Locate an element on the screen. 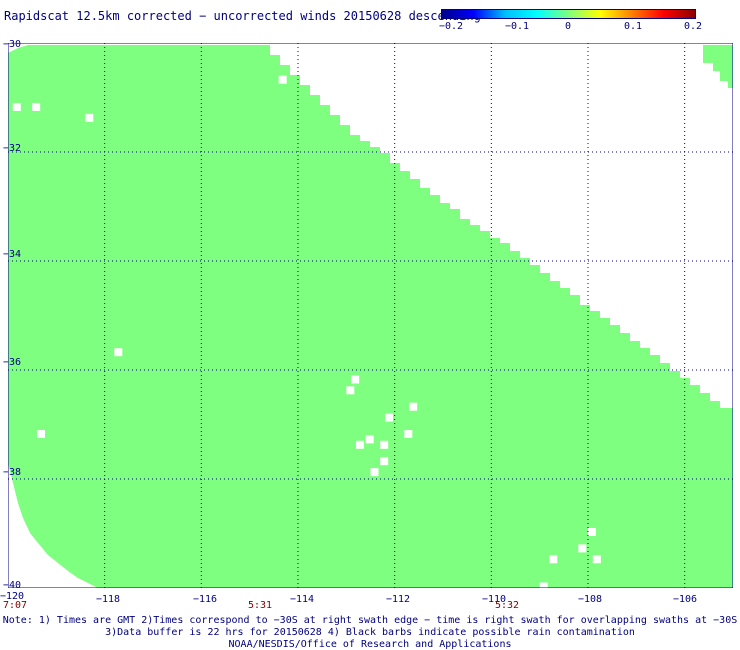 This screenshot has width=740, height=650. x-tick-label: −108 is located at coordinates (590, 599).